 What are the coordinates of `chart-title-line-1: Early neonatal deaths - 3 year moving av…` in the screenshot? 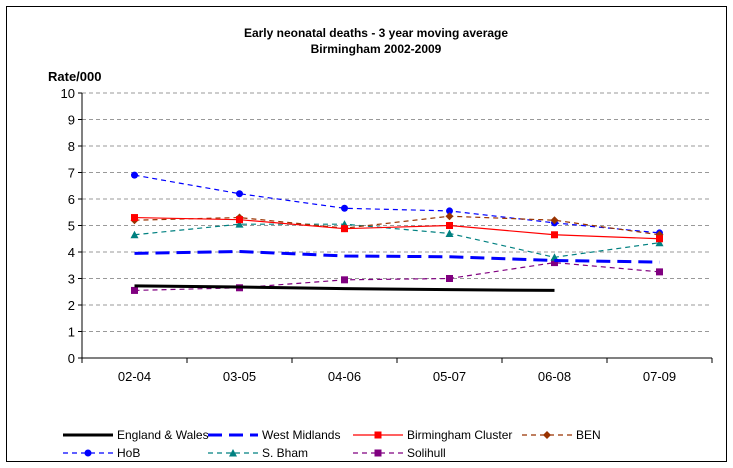 It's located at (376, 33).